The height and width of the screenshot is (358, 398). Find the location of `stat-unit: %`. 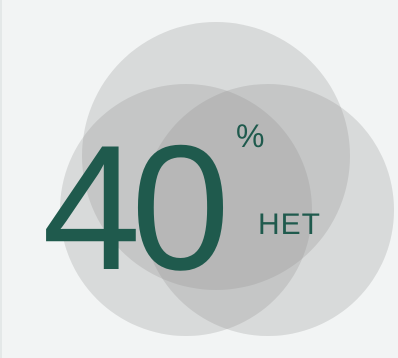

stat-unit: % is located at coordinates (250, 136).